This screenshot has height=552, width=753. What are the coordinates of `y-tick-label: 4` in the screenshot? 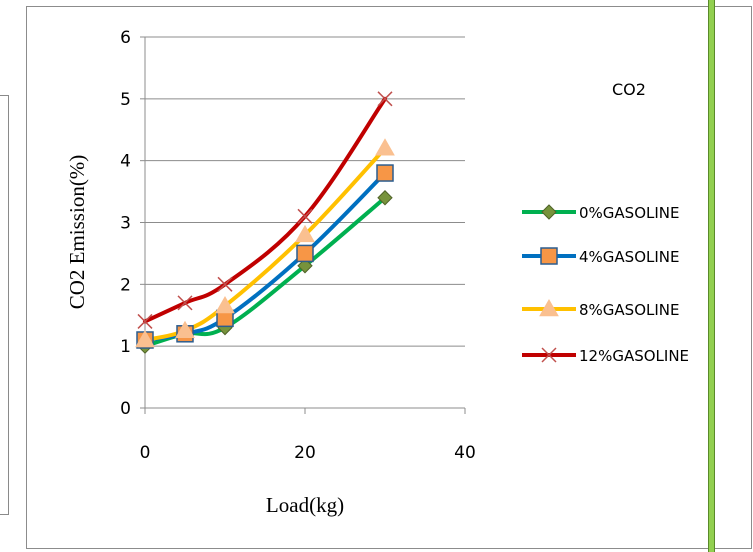 It's located at (125, 162).